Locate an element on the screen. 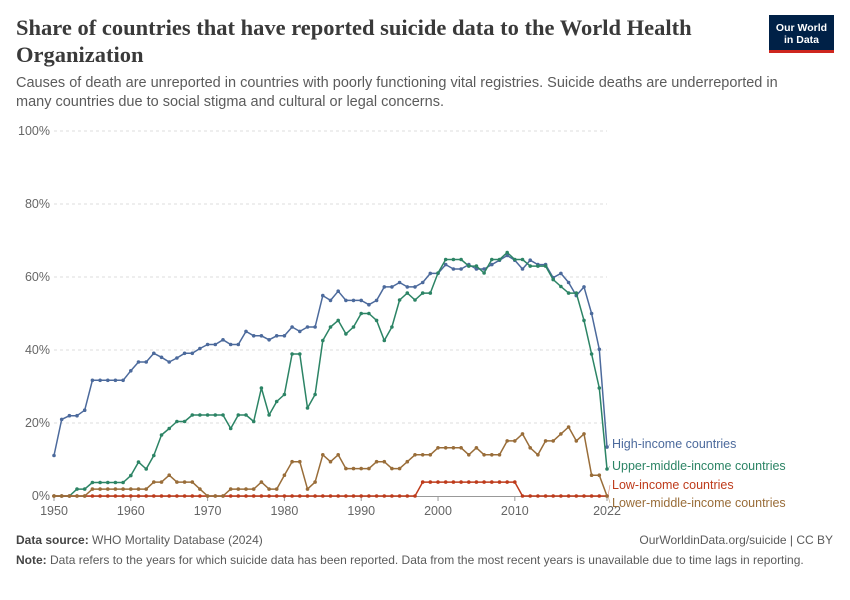  series-label-upper-middle-income-countries: Upper-middle-income countries is located at coordinates (699, 466).